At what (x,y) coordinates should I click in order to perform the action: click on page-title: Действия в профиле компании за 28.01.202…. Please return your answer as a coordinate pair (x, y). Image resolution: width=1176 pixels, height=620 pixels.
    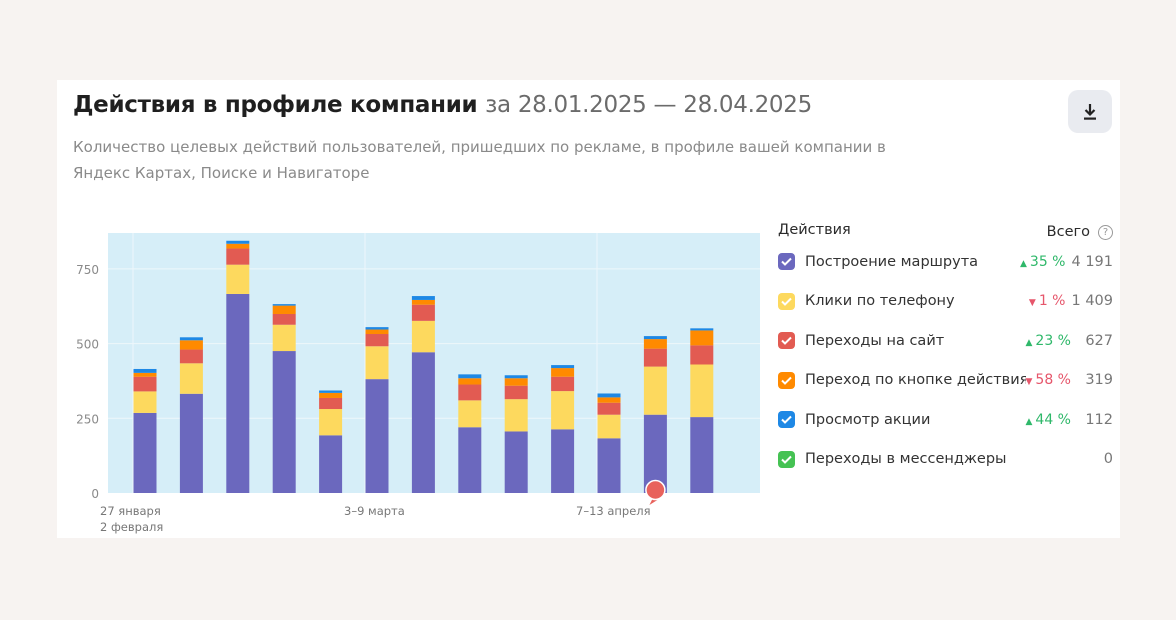
    Looking at the image, I should click on (442, 105).